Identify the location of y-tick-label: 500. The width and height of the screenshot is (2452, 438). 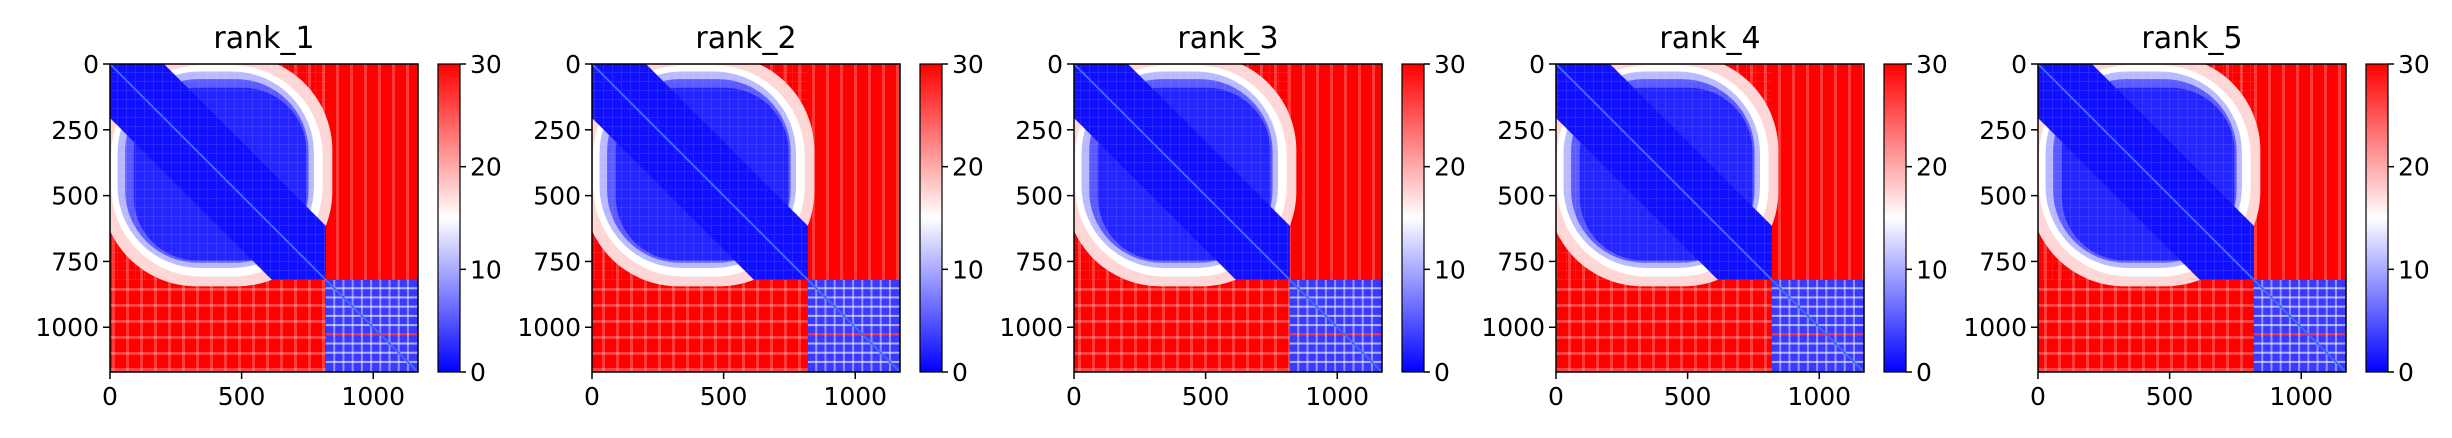
(75, 196).